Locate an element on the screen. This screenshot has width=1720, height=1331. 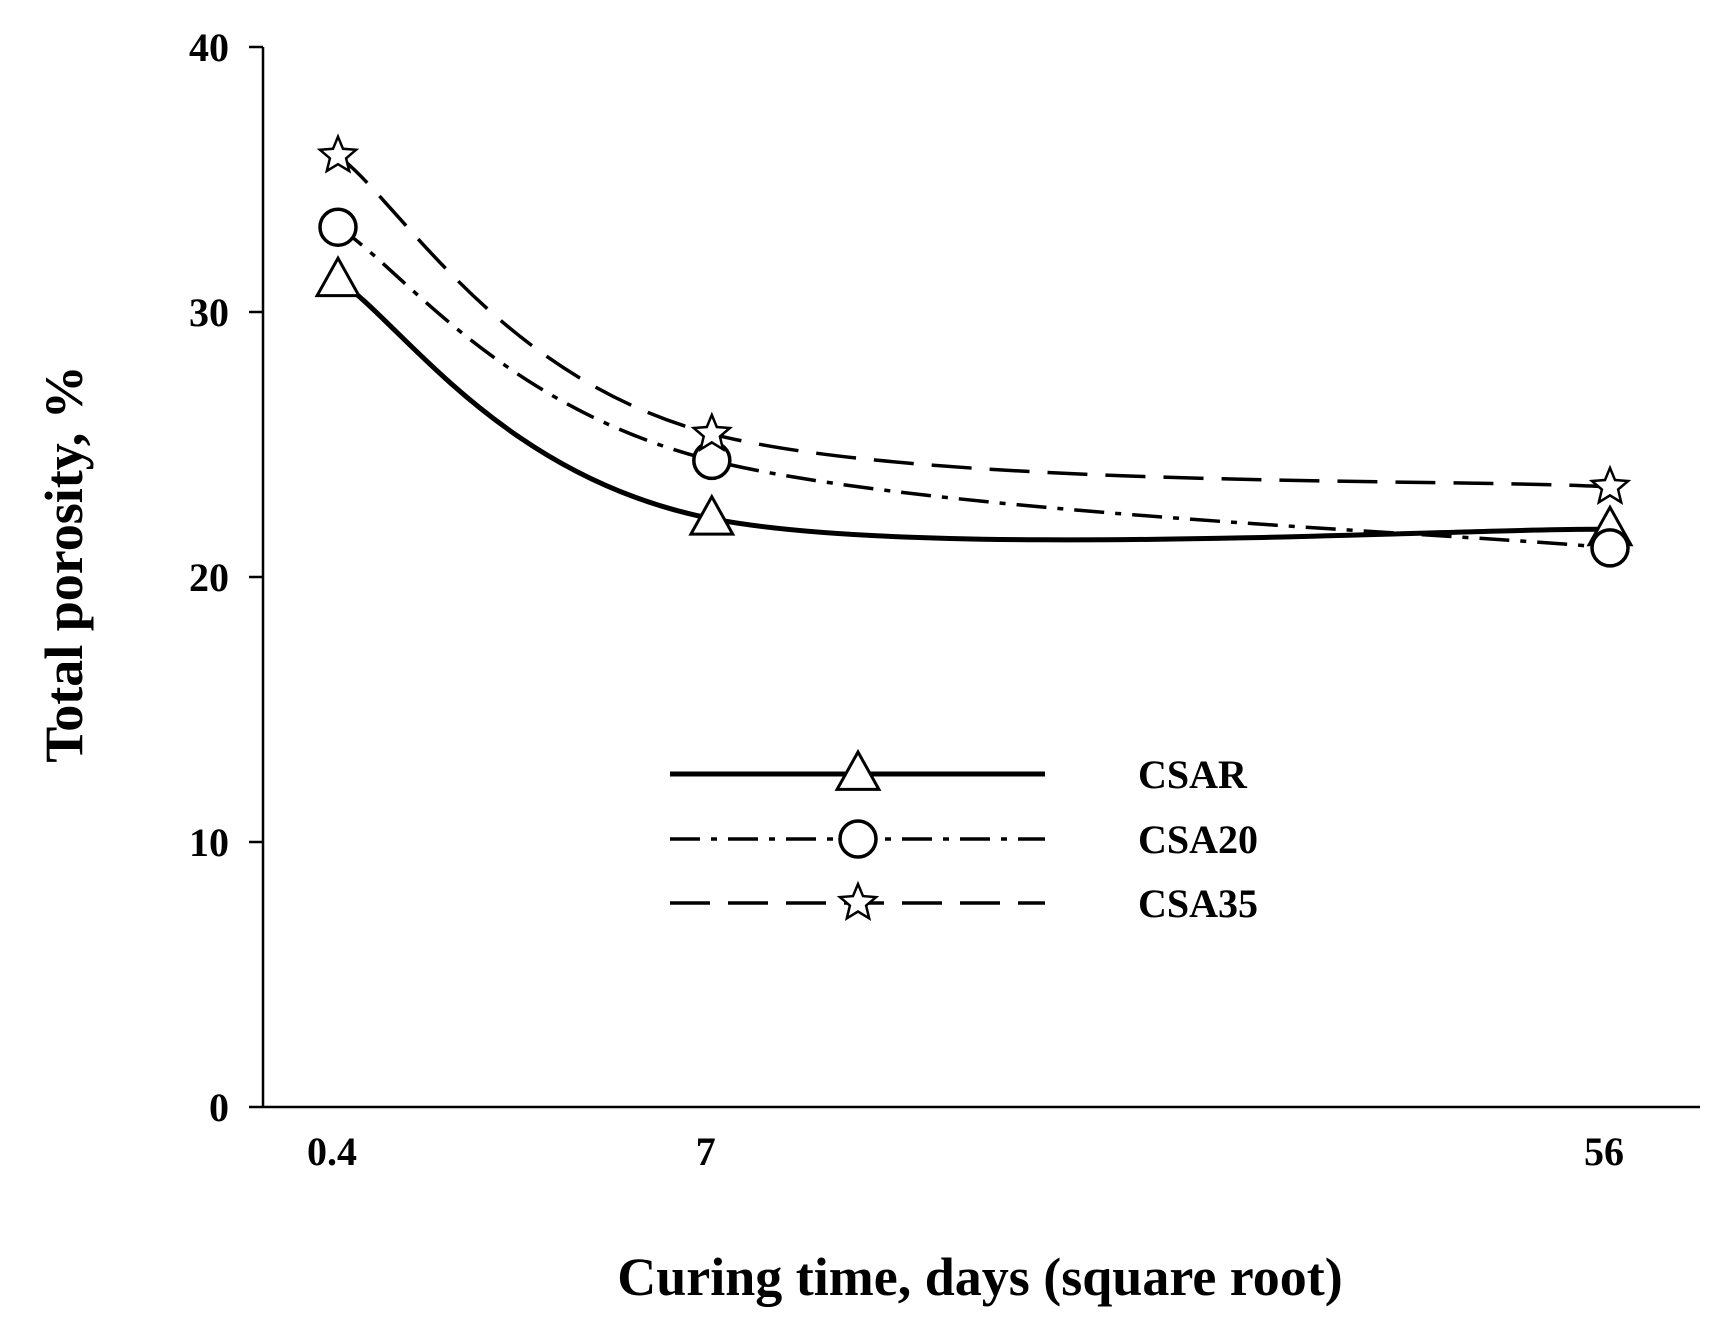
y-tick-label: 30 is located at coordinates (209, 312).